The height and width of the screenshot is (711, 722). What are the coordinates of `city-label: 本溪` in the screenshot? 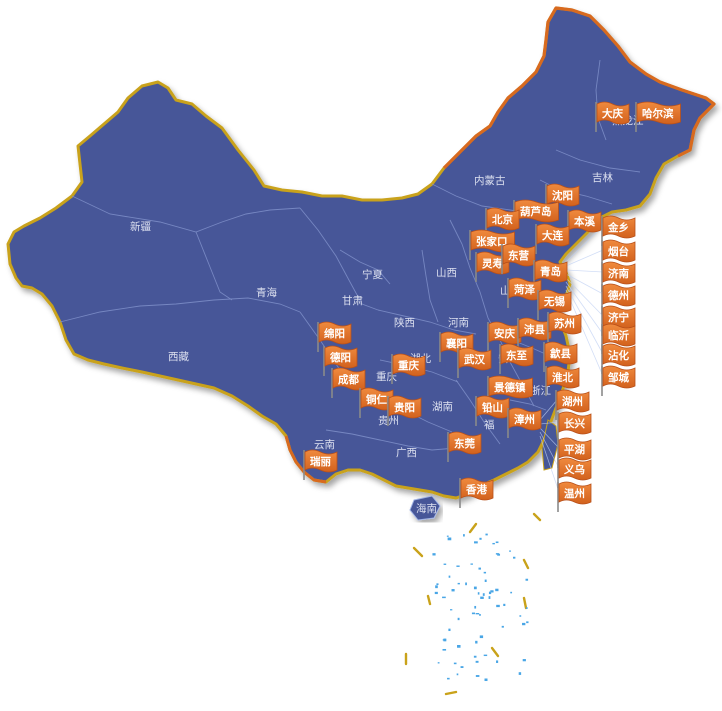 It's located at (584, 221).